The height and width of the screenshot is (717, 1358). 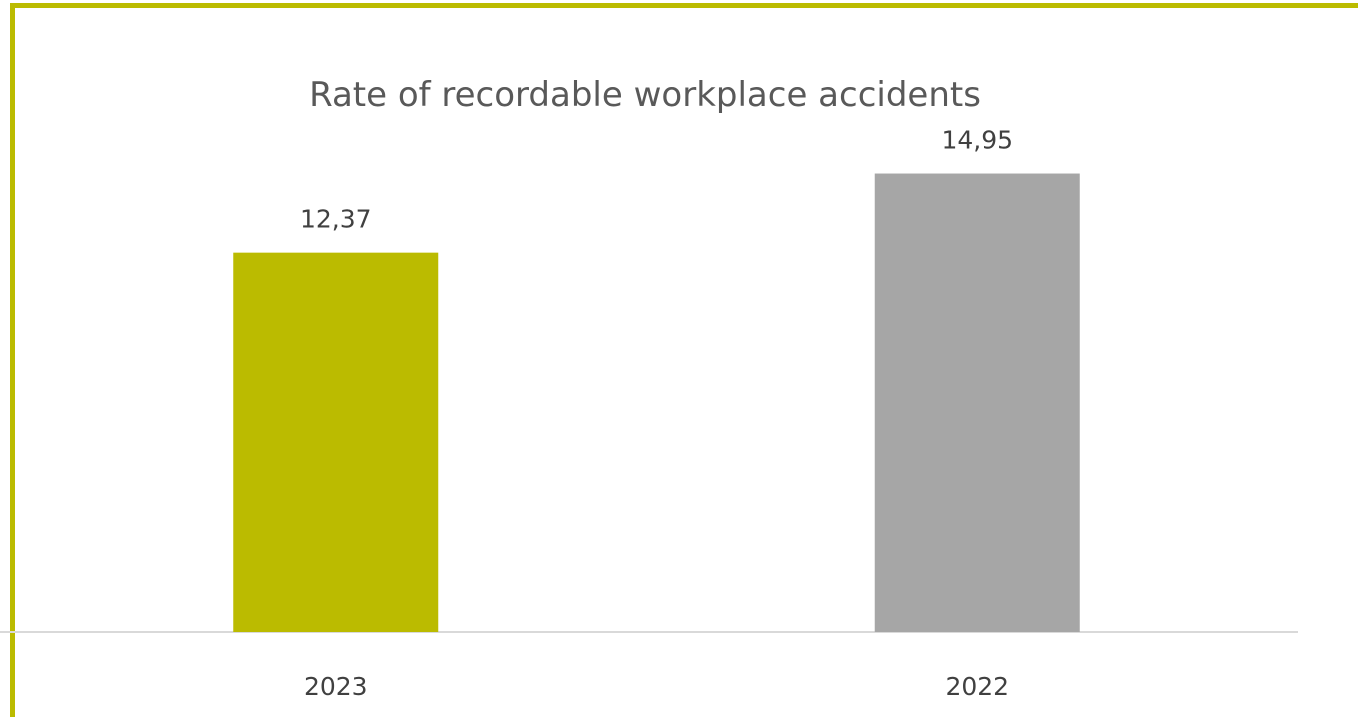 What do you see at coordinates (336, 219) in the screenshot?
I see `data-label-2023: 12,37` at bounding box center [336, 219].